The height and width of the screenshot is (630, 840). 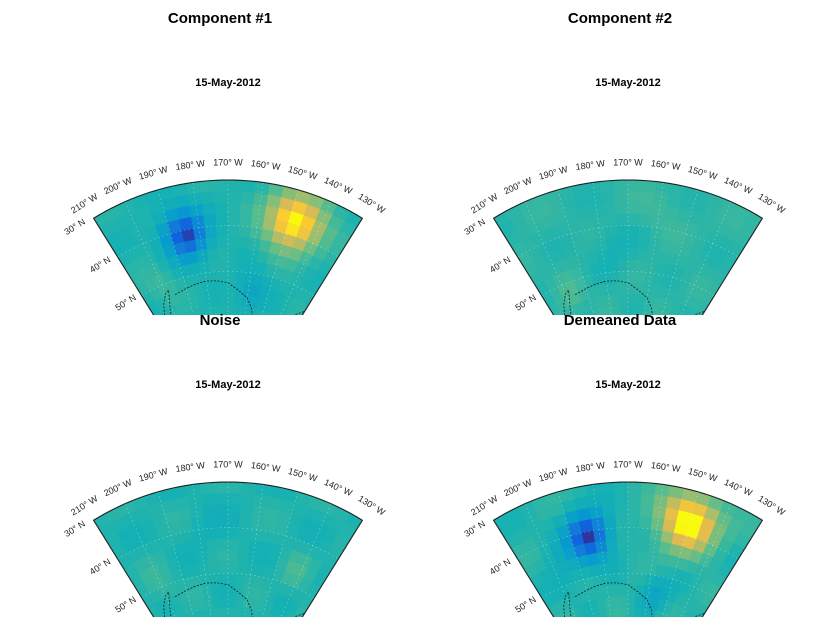 What do you see at coordinates (620, 18) in the screenshot?
I see `panel-title: Component #2` at bounding box center [620, 18].